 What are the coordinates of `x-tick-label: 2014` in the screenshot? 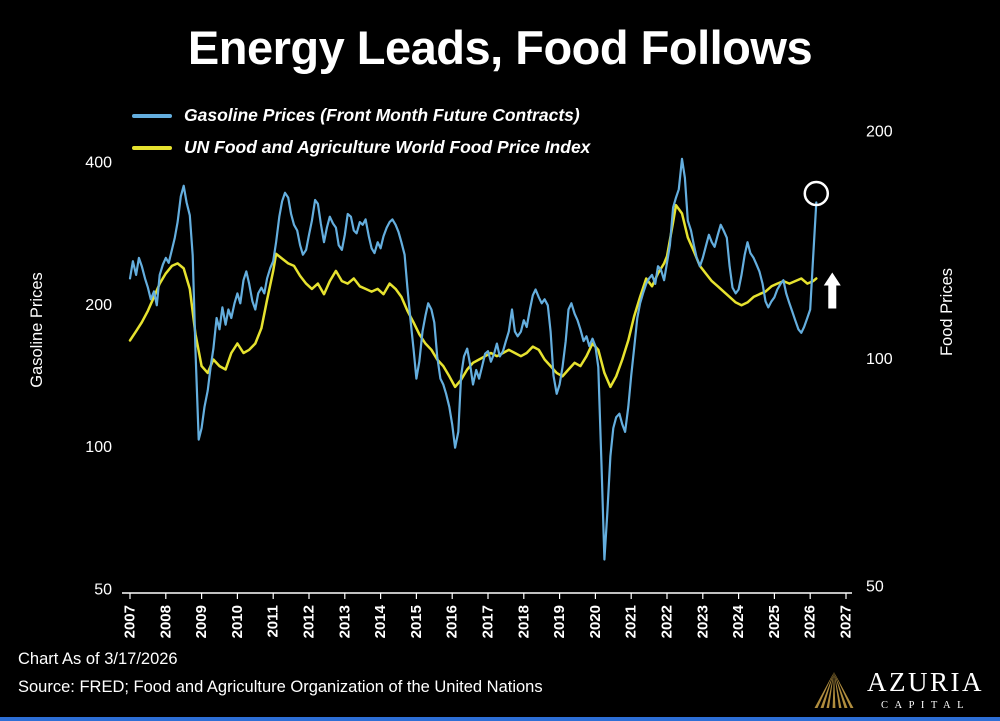 It's located at (380, 621).